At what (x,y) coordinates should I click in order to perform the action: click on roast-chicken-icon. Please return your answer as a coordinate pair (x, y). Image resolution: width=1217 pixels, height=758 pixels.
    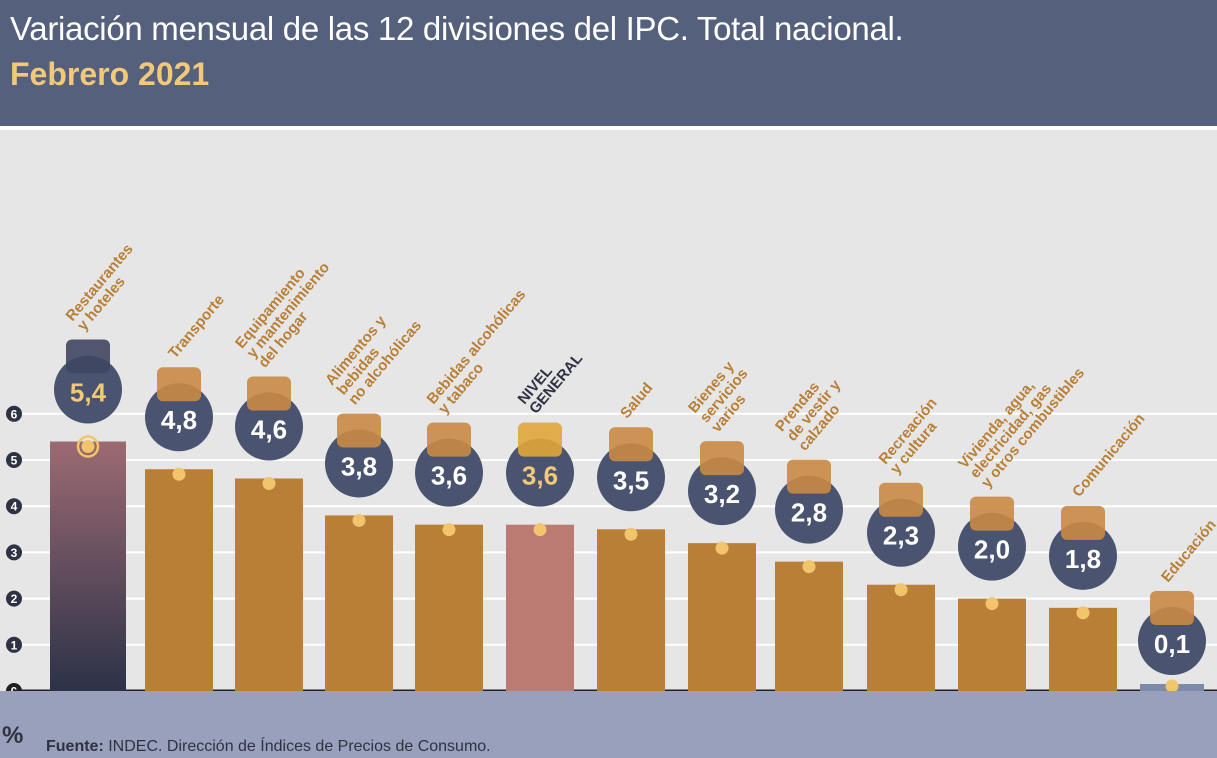
    Looking at the image, I should click on (359, 430).